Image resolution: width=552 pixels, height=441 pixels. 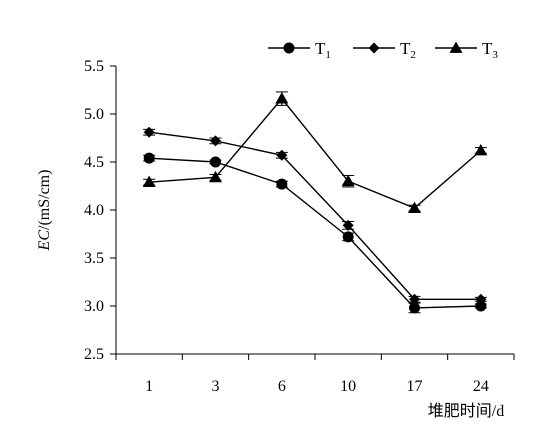 What do you see at coordinates (94, 114) in the screenshot?
I see `y-tick-label: 5.0` at bounding box center [94, 114].